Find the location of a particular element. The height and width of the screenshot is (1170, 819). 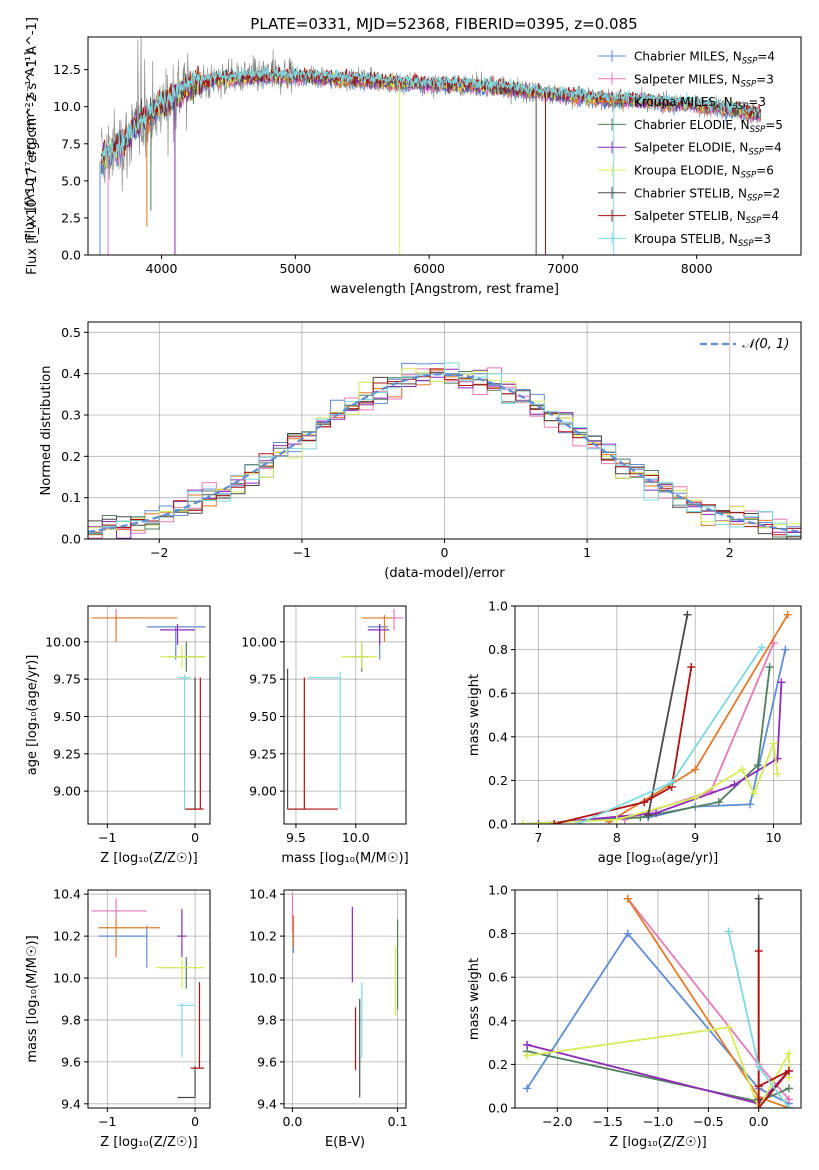

y-axis-label: Flux [fλ10⁻¹⁷ erg cm⁻² s⁻¹ A⁻¹] is located at coordinates (29, 145).